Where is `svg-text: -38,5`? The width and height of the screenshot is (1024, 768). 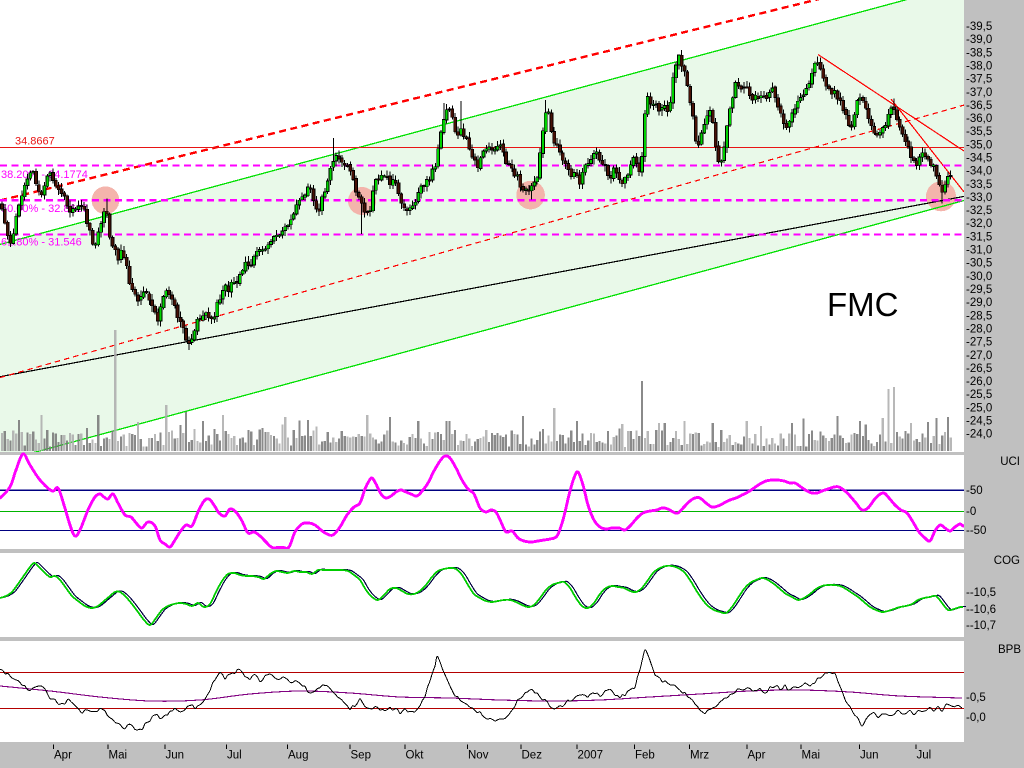
svg-text: -38,5 is located at coordinates (979, 53).